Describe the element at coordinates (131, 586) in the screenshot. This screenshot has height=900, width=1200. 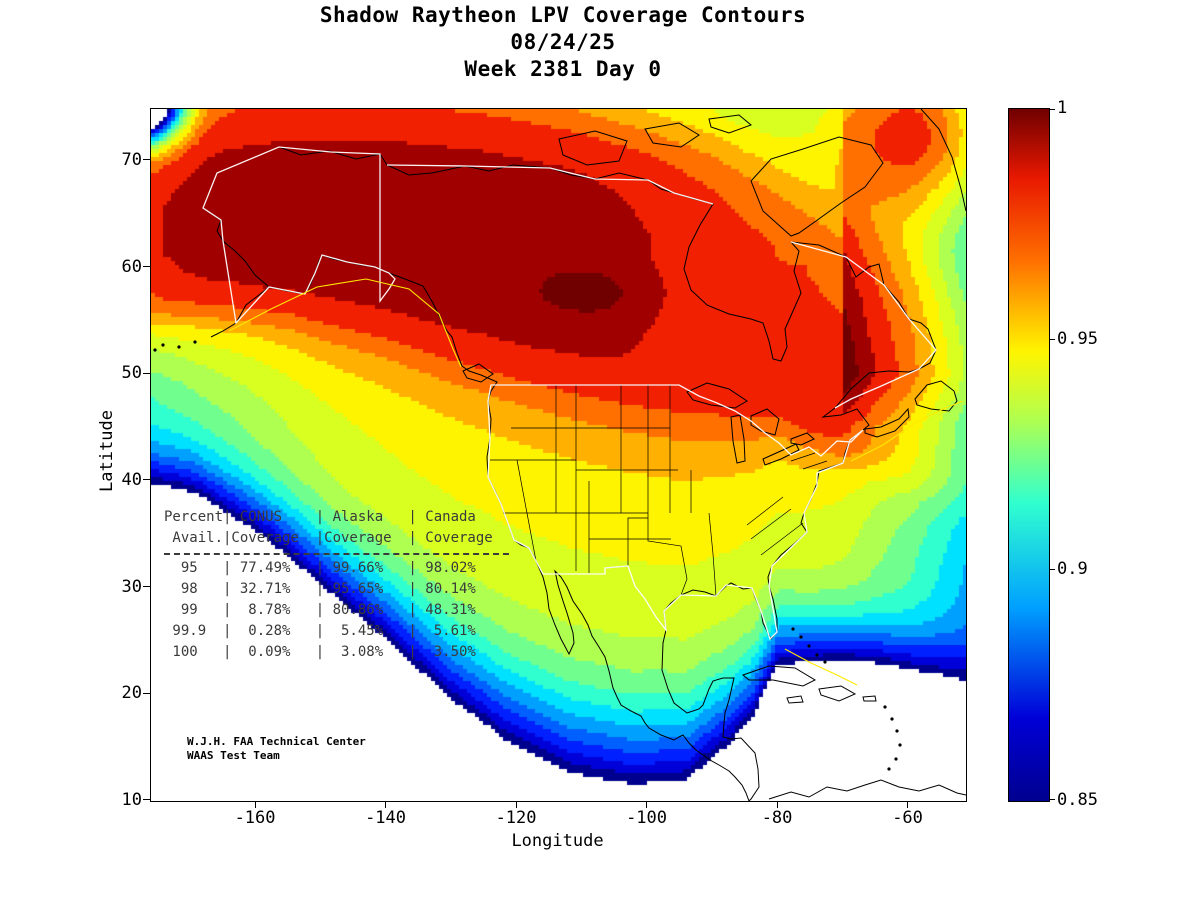
I see `y-tick-label: 30` at that location.